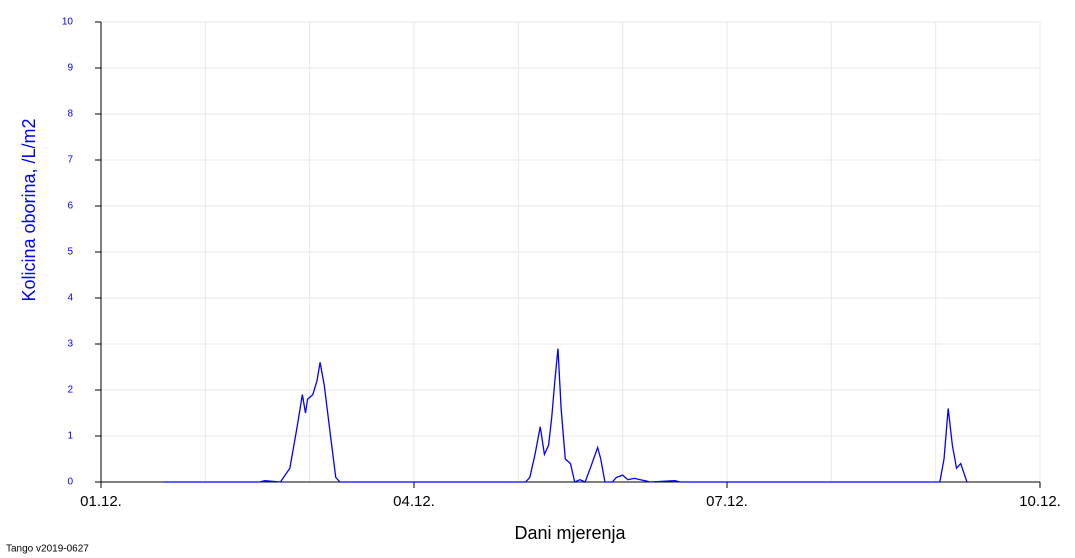 Image resolution: width=1075 pixels, height=558 pixels. What do you see at coordinates (727, 501) in the screenshot?
I see `x-tick-label: 07.12.` at bounding box center [727, 501].